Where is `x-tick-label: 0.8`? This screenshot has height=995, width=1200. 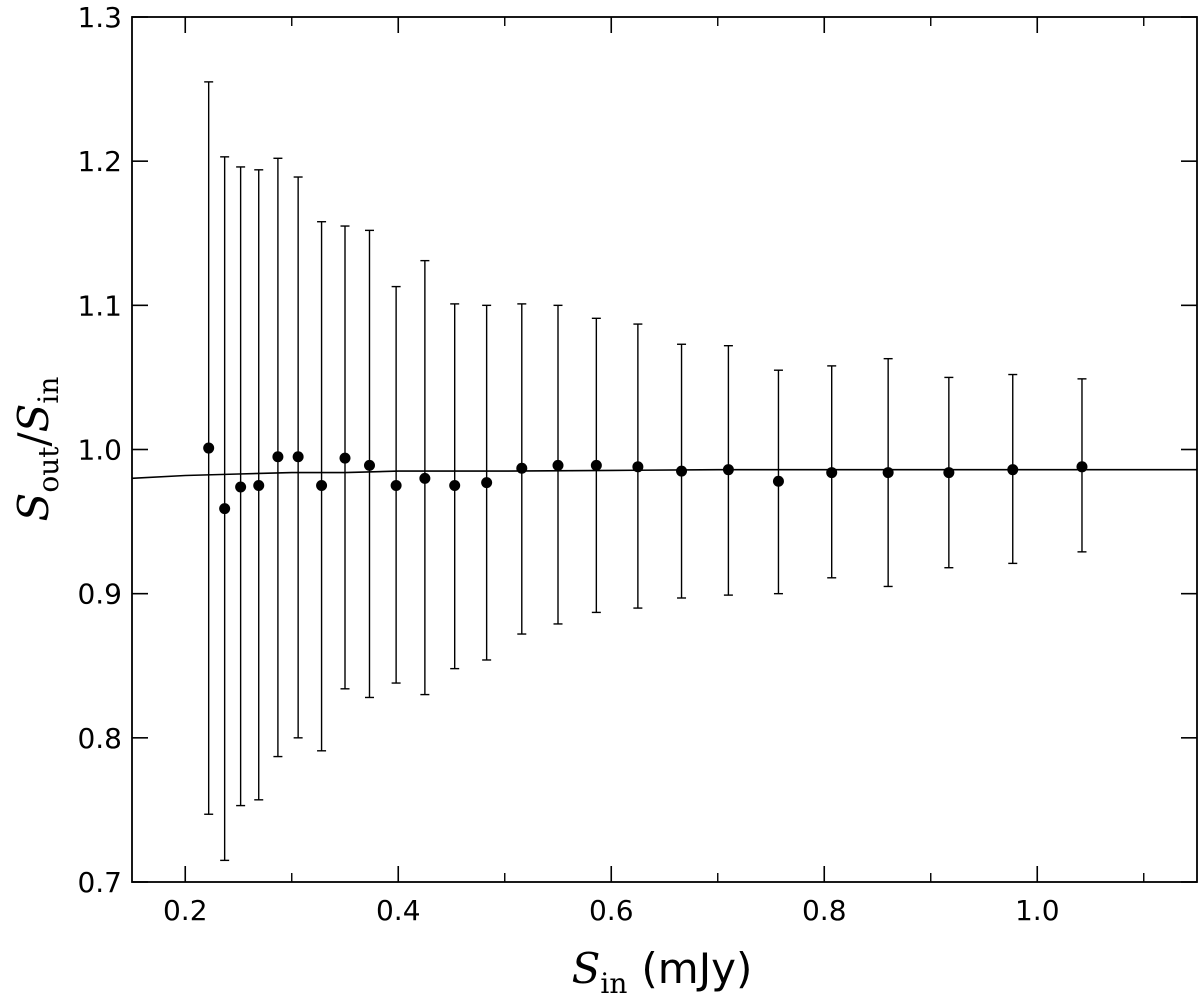
x-tick-label: 0.8 is located at coordinates (824, 910).